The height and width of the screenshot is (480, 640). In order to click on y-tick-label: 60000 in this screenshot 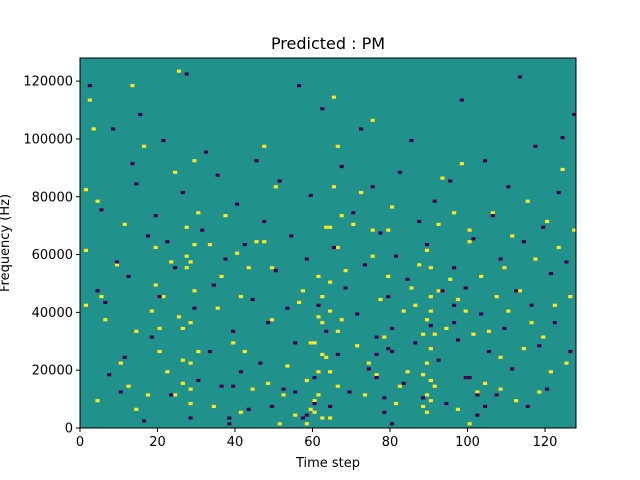, I will do `click(52, 255)`.